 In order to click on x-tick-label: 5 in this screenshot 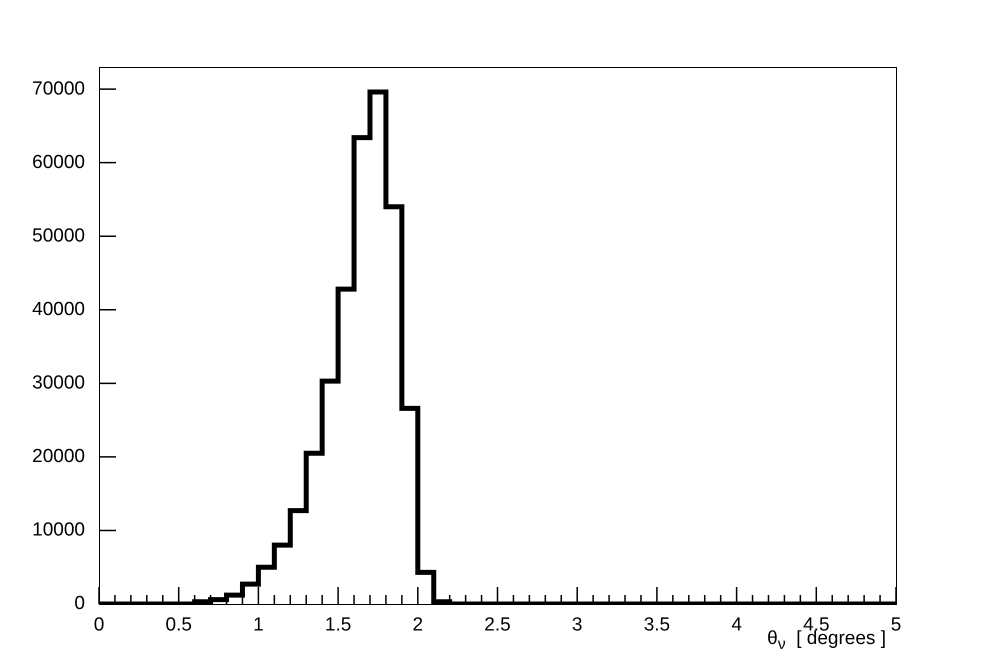, I will do `click(896, 625)`.